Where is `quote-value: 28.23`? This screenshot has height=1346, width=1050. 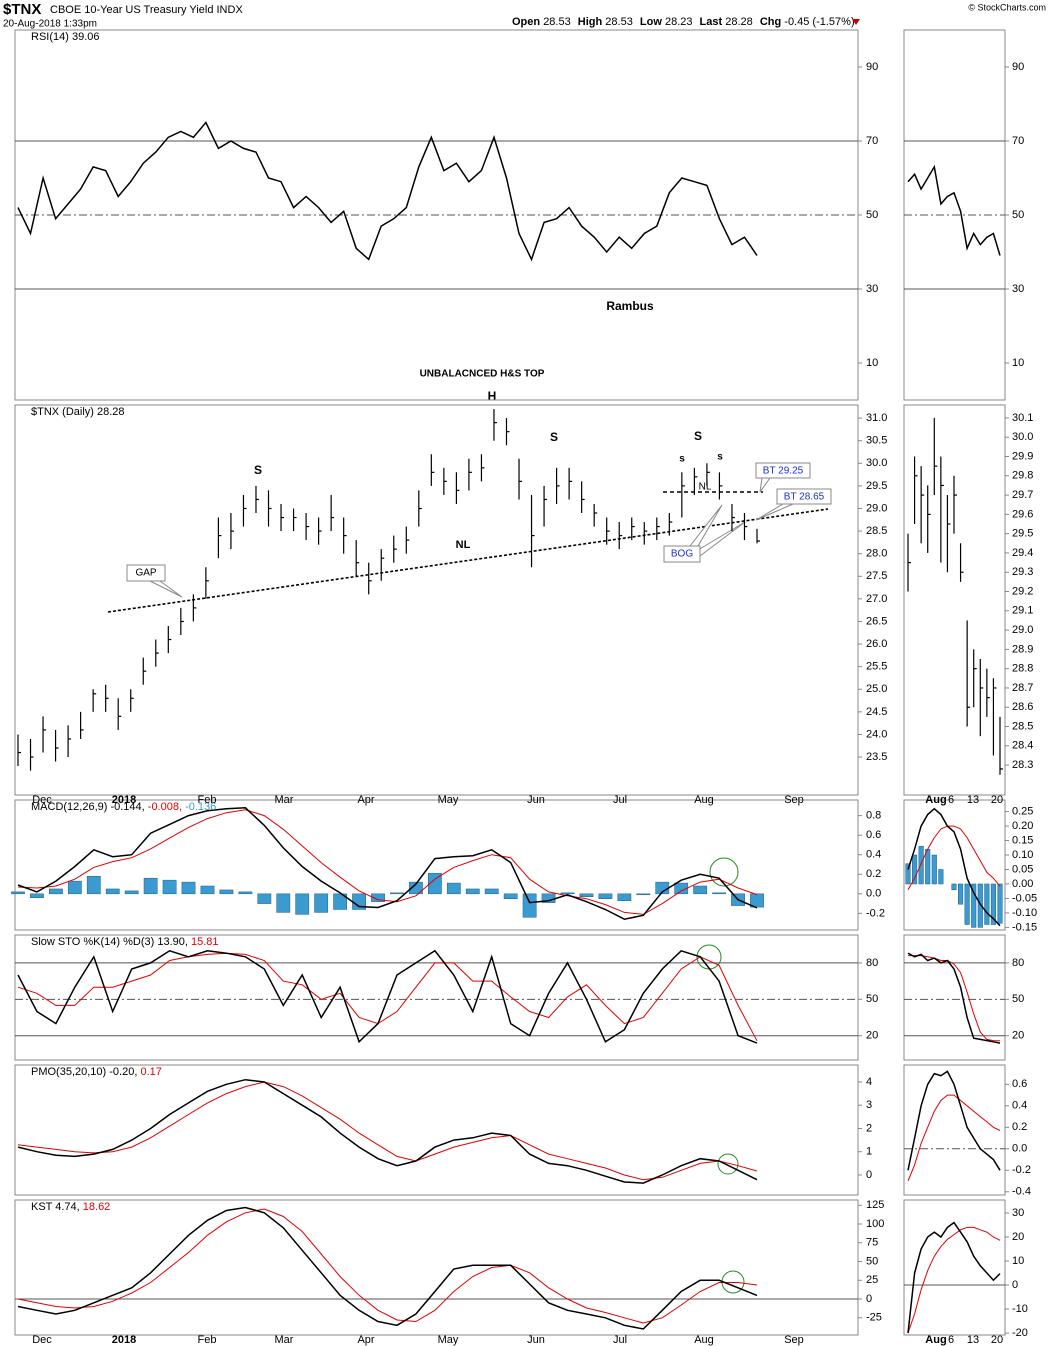
quote-value: 28.23 is located at coordinates (679, 22).